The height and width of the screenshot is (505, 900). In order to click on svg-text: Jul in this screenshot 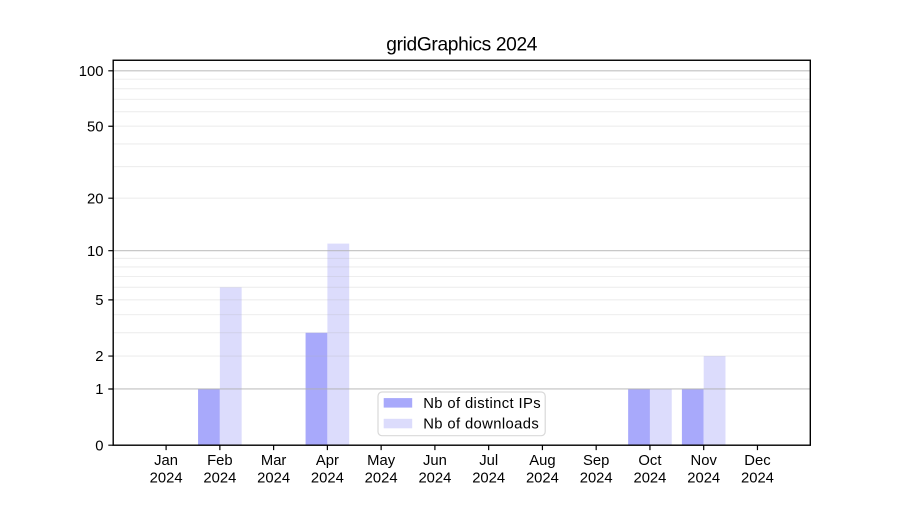, I will do `click(488, 461)`.